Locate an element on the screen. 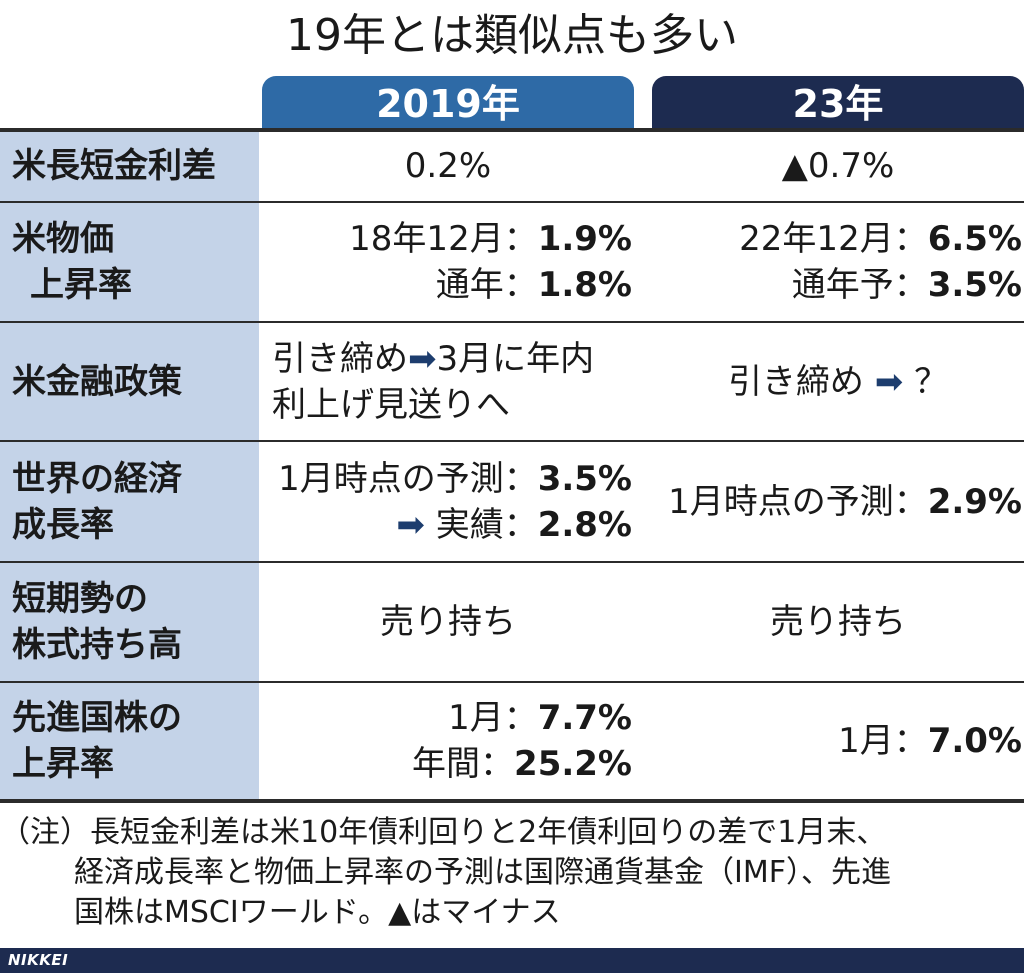 This screenshot has width=1024, height=973. cell-line: 年間：25.2% is located at coordinates (522, 764).